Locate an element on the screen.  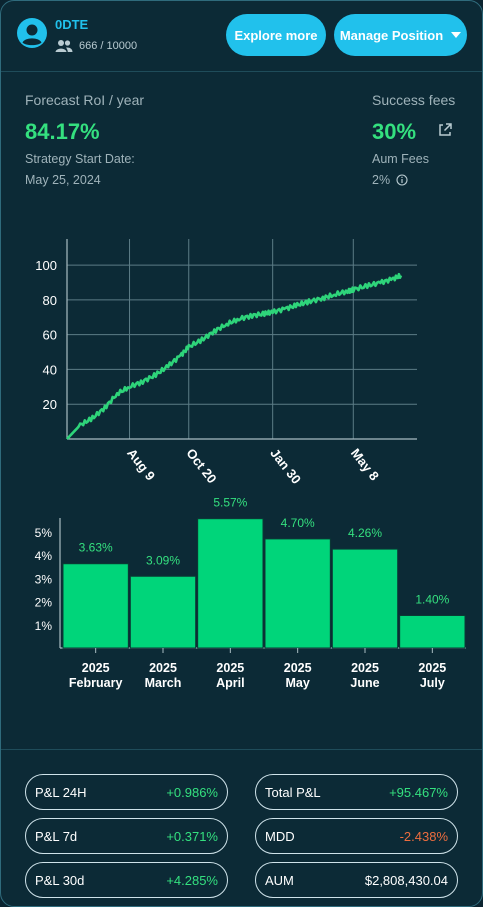
bar-value-label: 5.57% is located at coordinates (230, 503).